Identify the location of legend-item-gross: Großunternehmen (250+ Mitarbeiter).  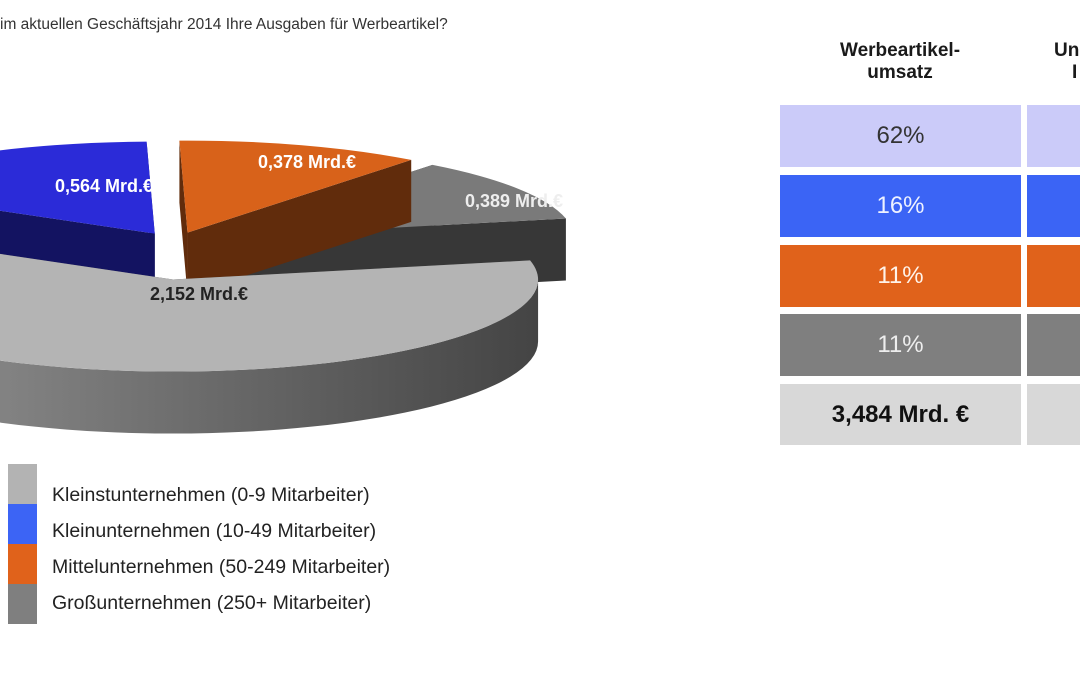
(300, 604).